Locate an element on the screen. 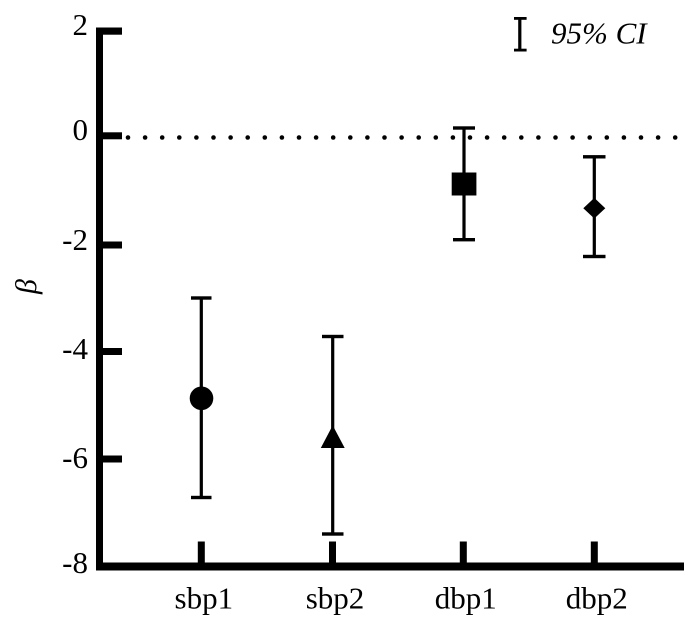 The height and width of the screenshot is (633, 700). svg-text: 95% CI is located at coordinates (599, 33).